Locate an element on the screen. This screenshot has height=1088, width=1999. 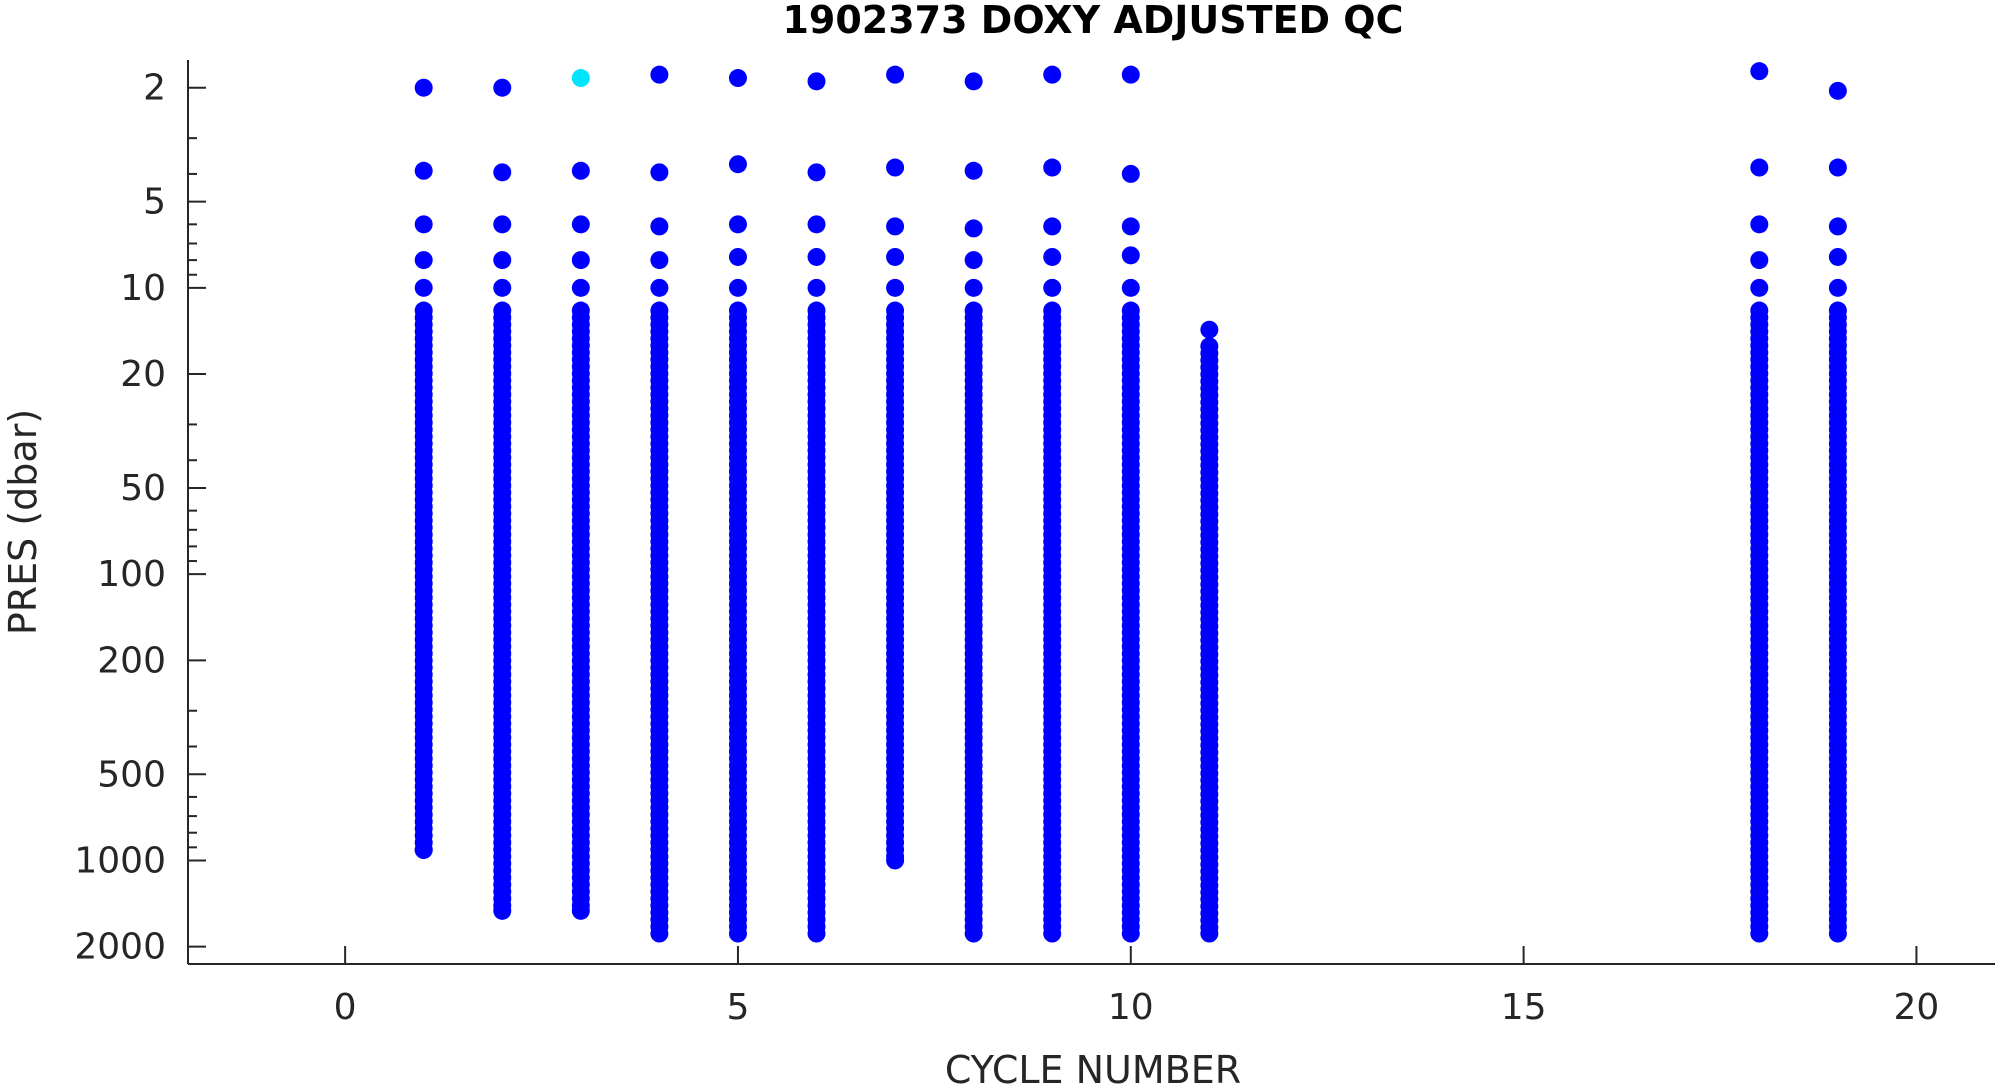
y-tick-label: 100 is located at coordinates (131, 574).